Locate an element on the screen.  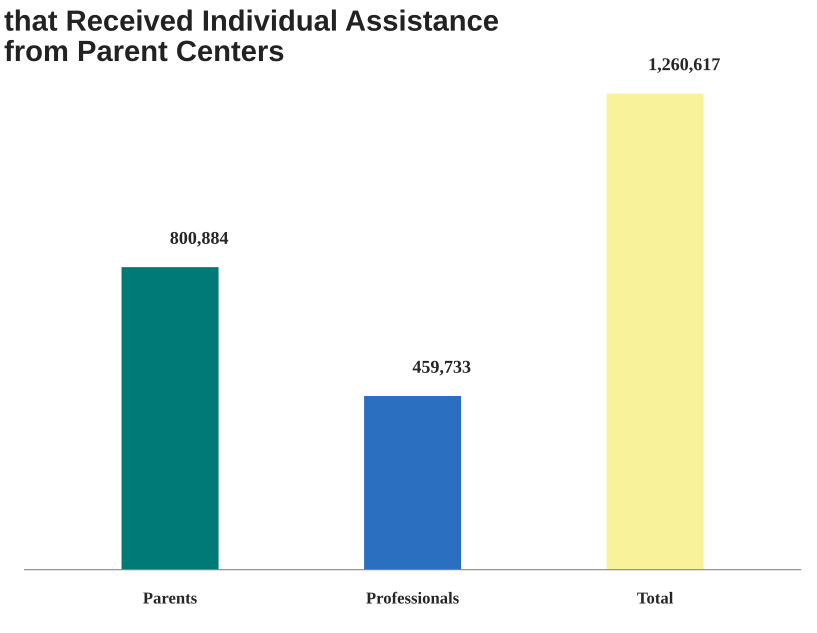
data-label: 1,260,617 is located at coordinates (685, 65).